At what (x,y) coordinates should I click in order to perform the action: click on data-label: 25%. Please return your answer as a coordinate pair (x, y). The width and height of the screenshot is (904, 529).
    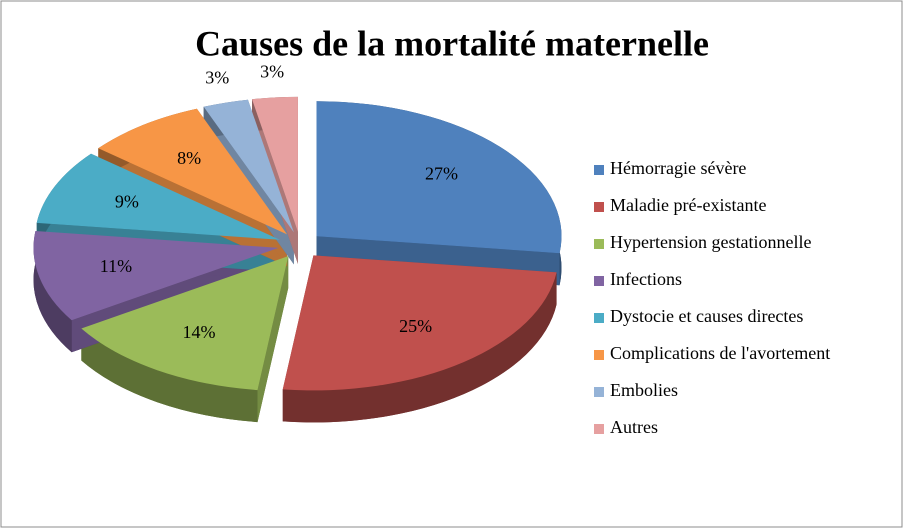
    Looking at the image, I should click on (415, 326).